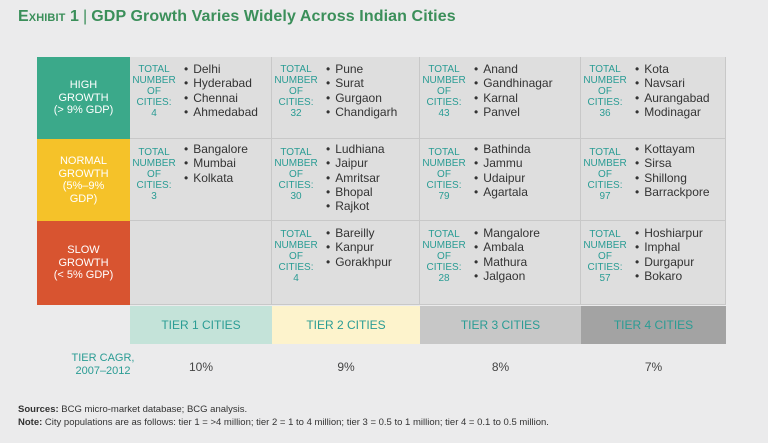  I want to click on tier-label-3: TIER 3 CITIES, so click(500, 325).